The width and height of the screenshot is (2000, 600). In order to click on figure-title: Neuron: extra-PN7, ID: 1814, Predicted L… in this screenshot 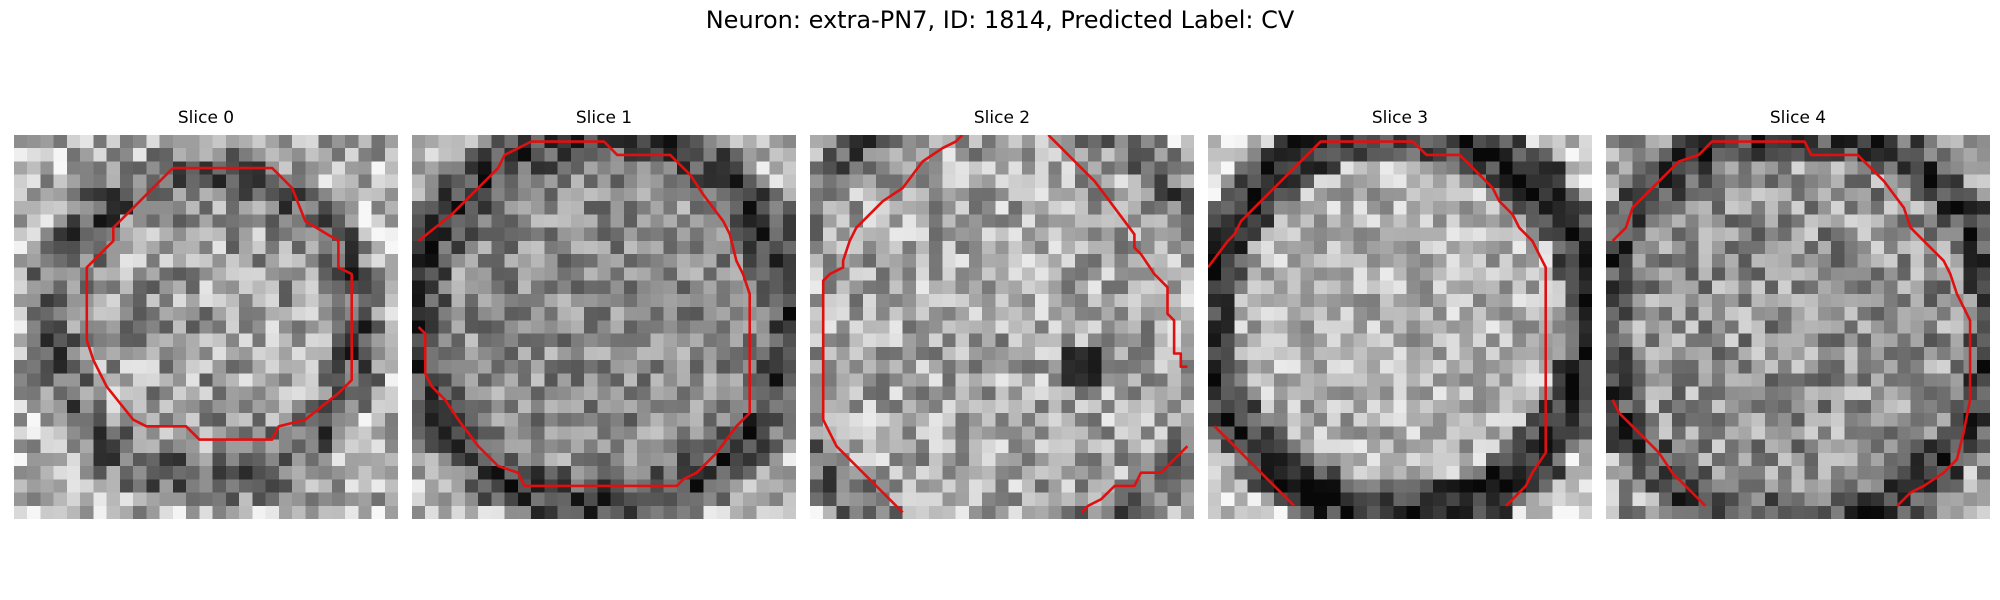, I will do `click(1000, 20)`.